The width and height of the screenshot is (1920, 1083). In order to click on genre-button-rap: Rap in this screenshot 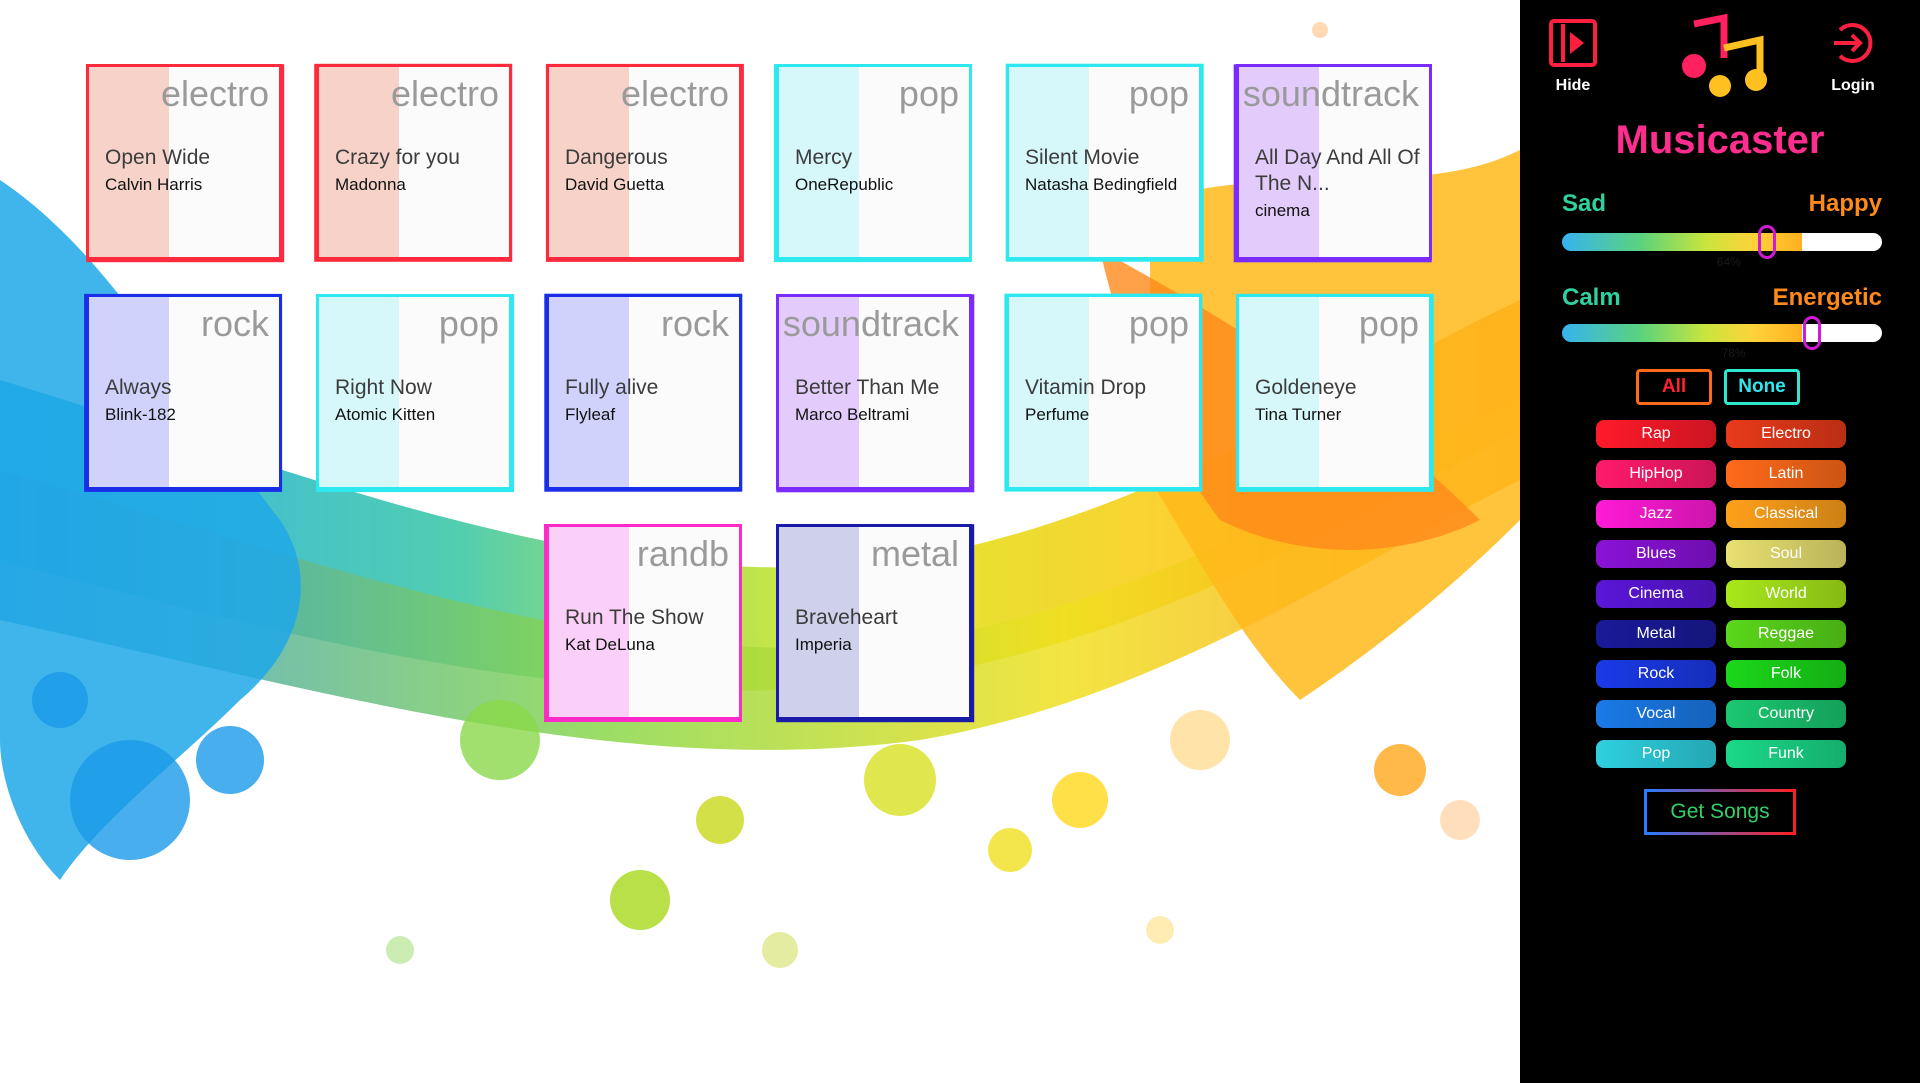, I will do `click(1656, 434)`.